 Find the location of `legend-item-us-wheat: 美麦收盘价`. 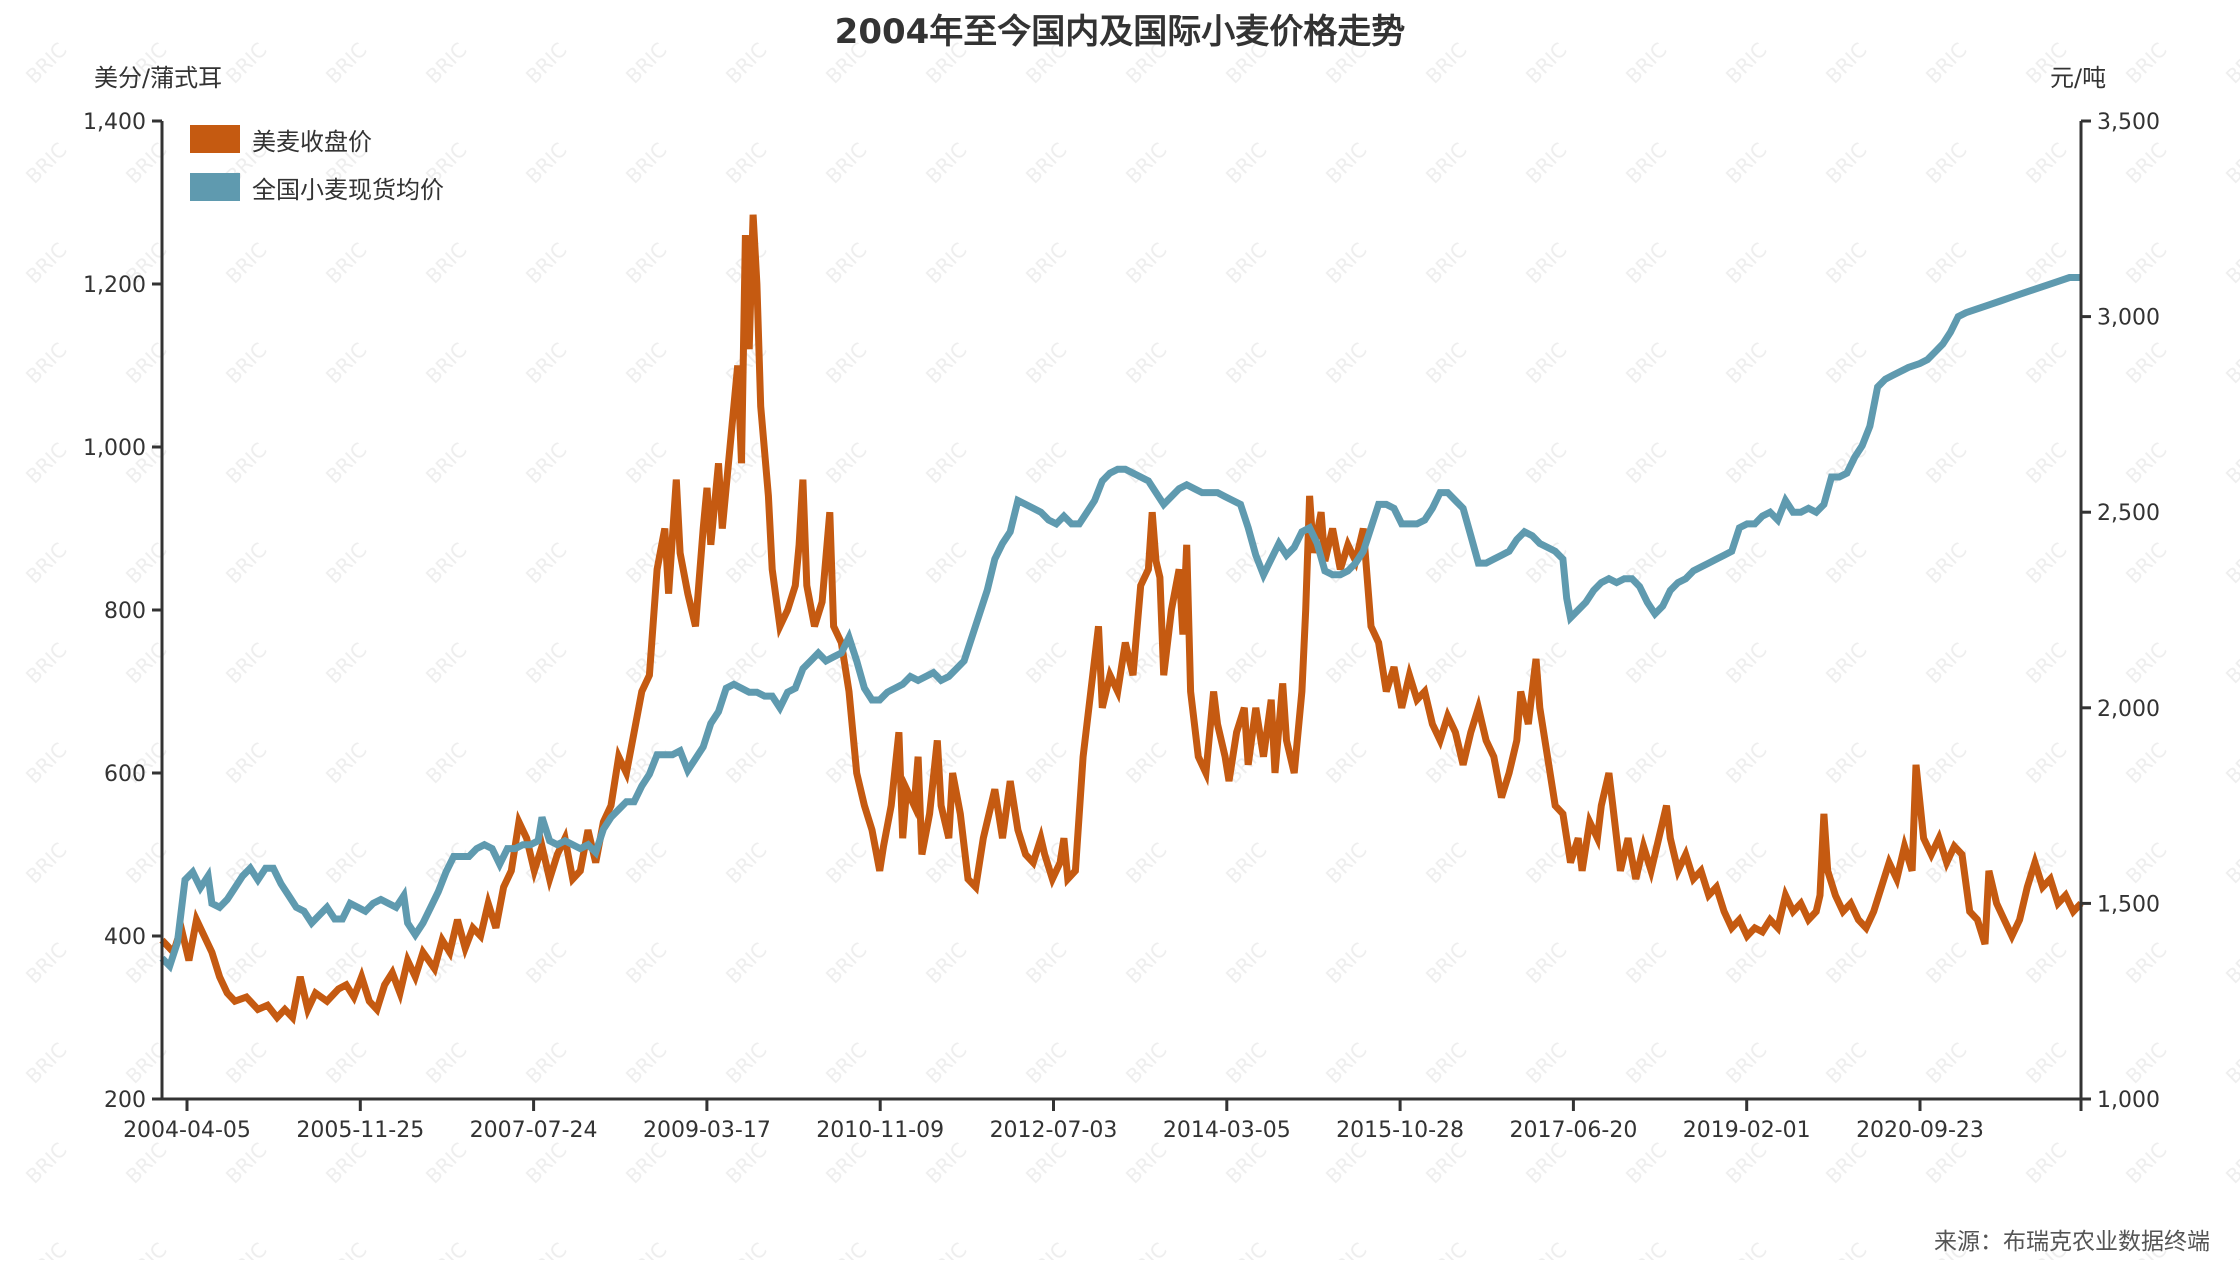

legend-item-us-wheat: 美麦收盘价 is located at coordinates (317, 139).